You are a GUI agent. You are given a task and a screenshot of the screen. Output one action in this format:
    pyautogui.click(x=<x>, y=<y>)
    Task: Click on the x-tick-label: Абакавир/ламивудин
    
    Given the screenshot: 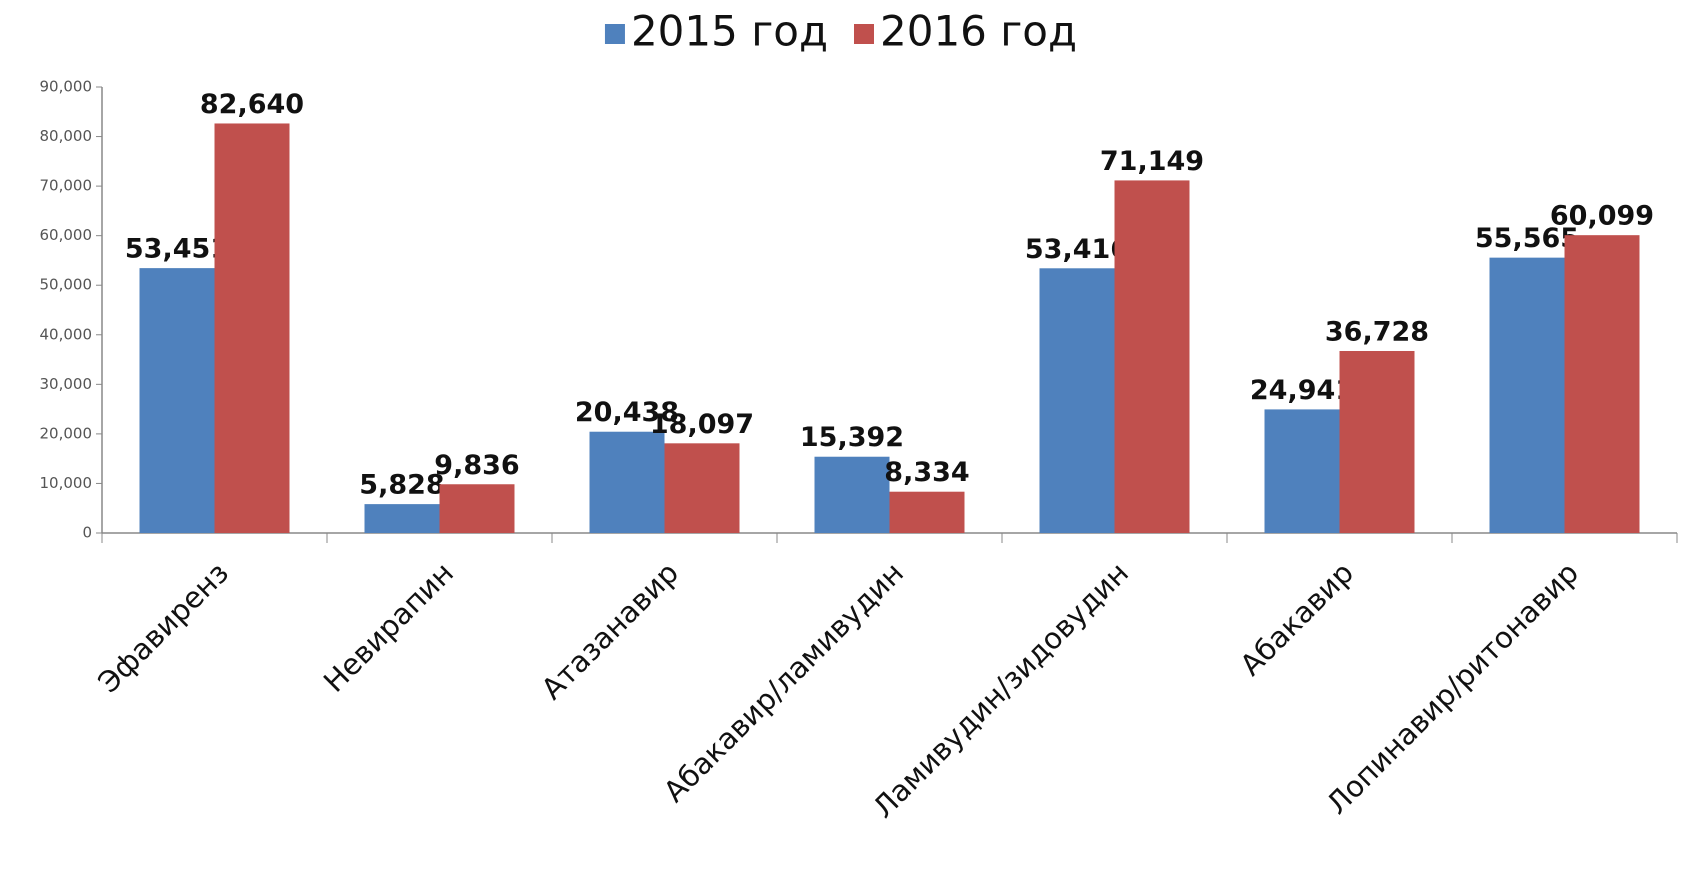 What is the action you would take?
    pyautogui.click(x=783, y=682)
    